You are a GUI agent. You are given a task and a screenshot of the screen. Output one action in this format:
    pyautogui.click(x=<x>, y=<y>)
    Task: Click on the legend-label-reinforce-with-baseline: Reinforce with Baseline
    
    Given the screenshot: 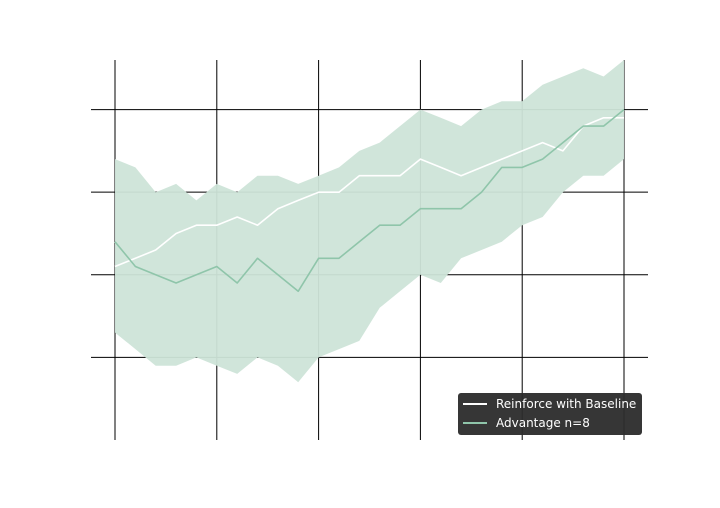 What is the action you would take?
    pyautogui.click(x=566, y=404)
    